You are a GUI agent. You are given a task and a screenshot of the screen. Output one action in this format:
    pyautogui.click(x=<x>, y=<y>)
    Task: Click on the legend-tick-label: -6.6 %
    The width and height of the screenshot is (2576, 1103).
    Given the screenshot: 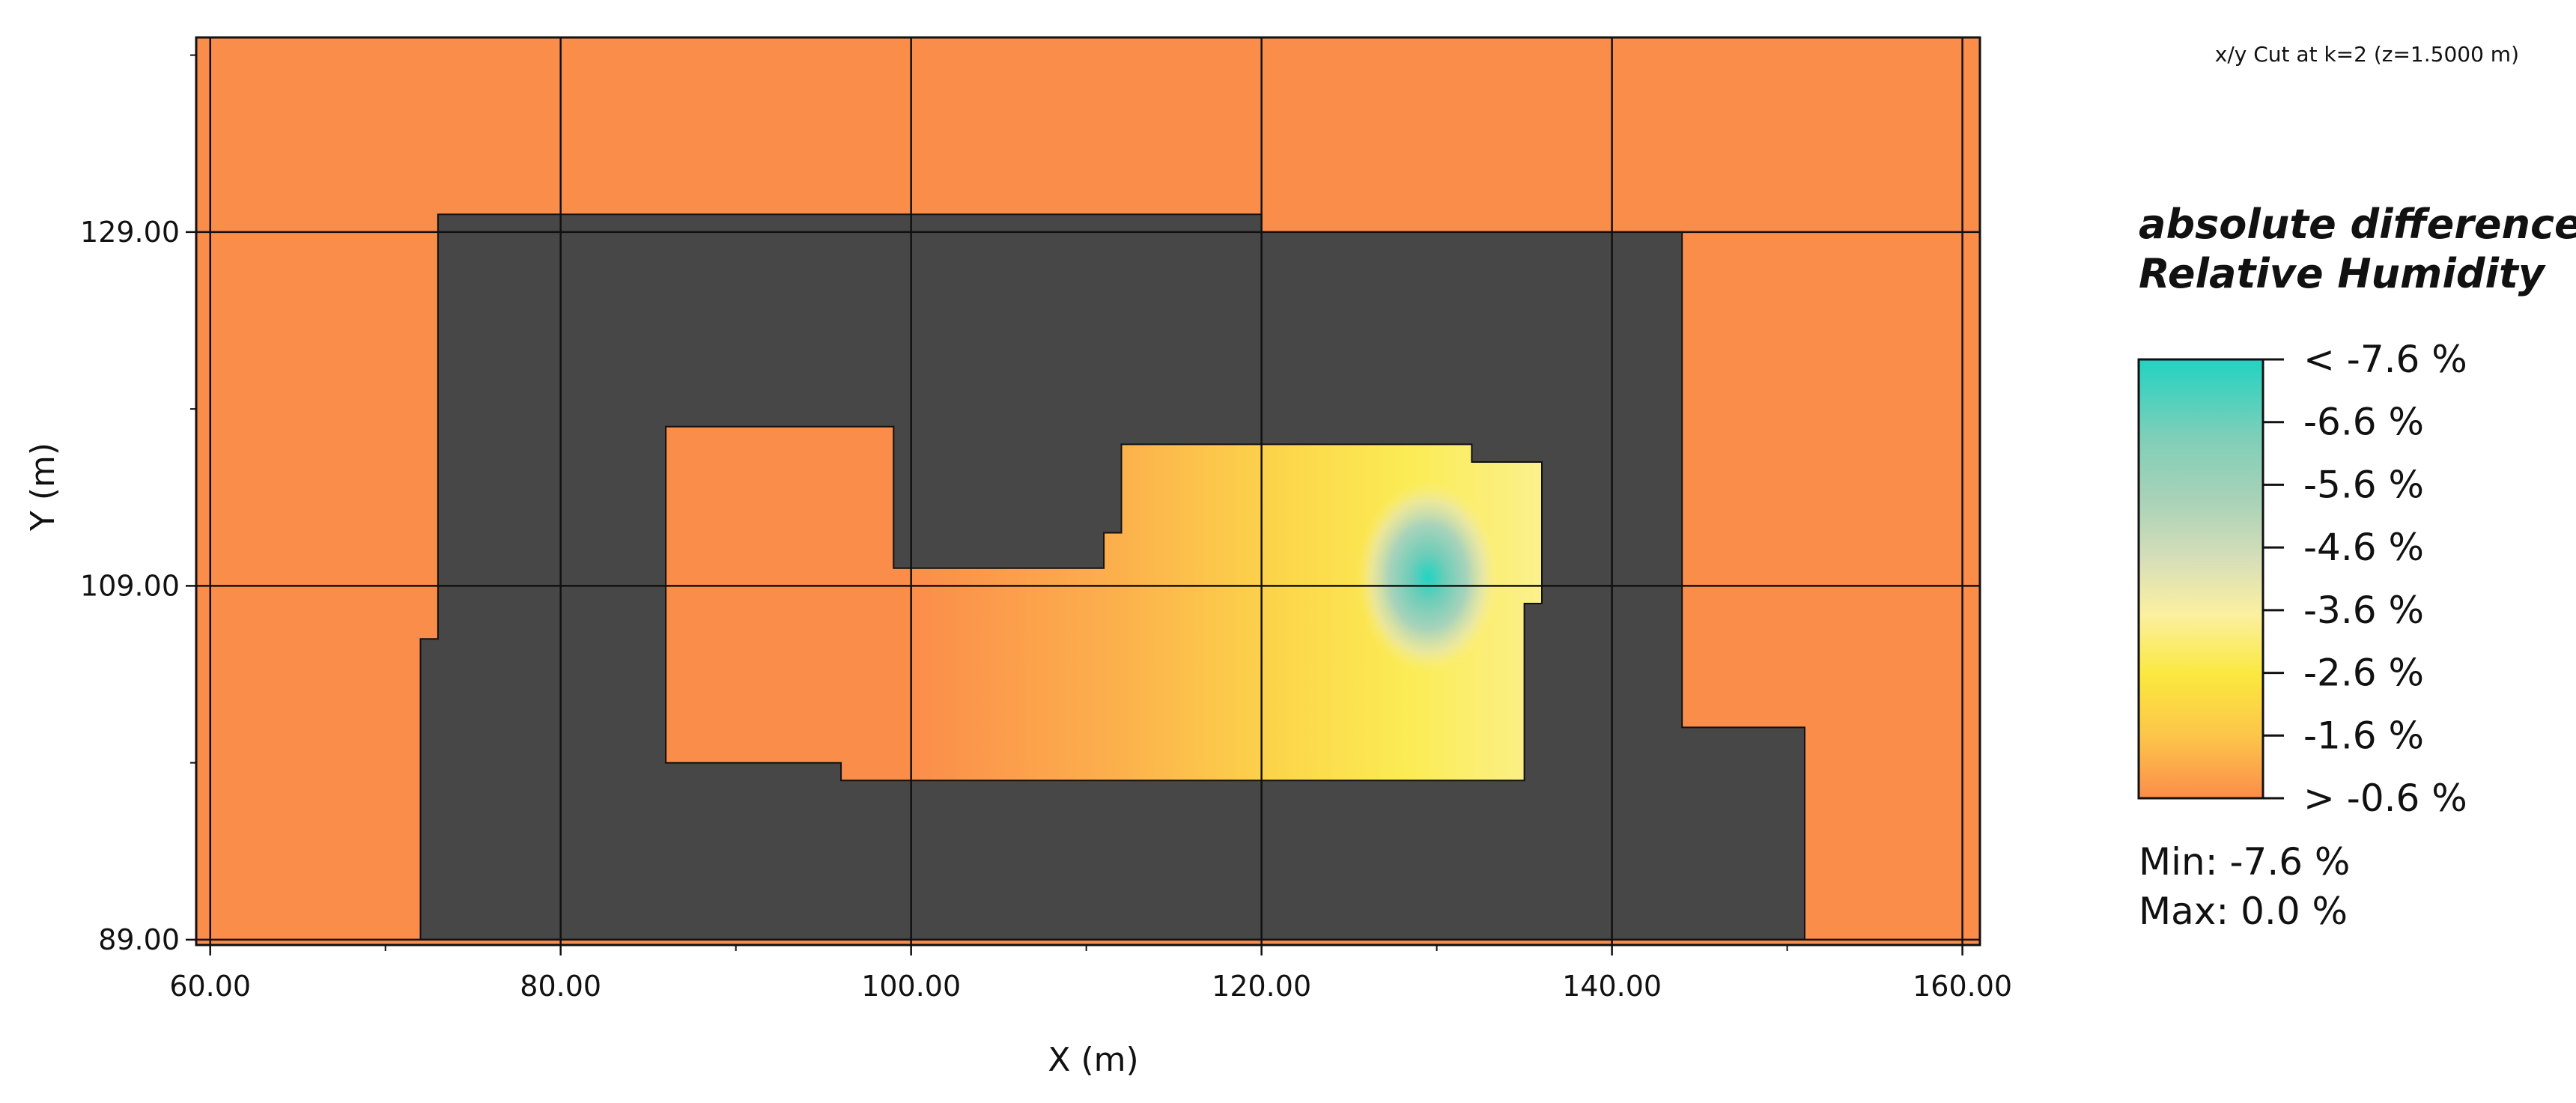 What is the action you would take?
    pyautogui.click(x=2363, y=422)
    